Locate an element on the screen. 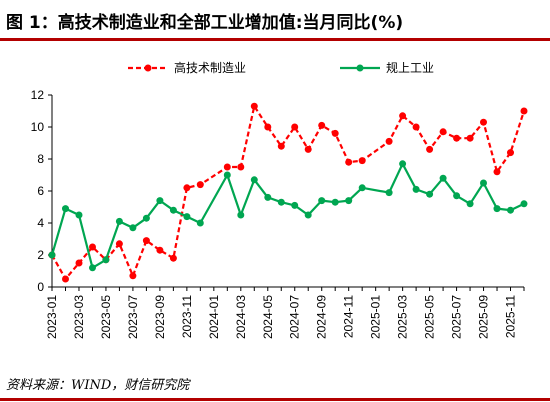  x-tick-label: 2024-07 is located at coordinates (295, 317).